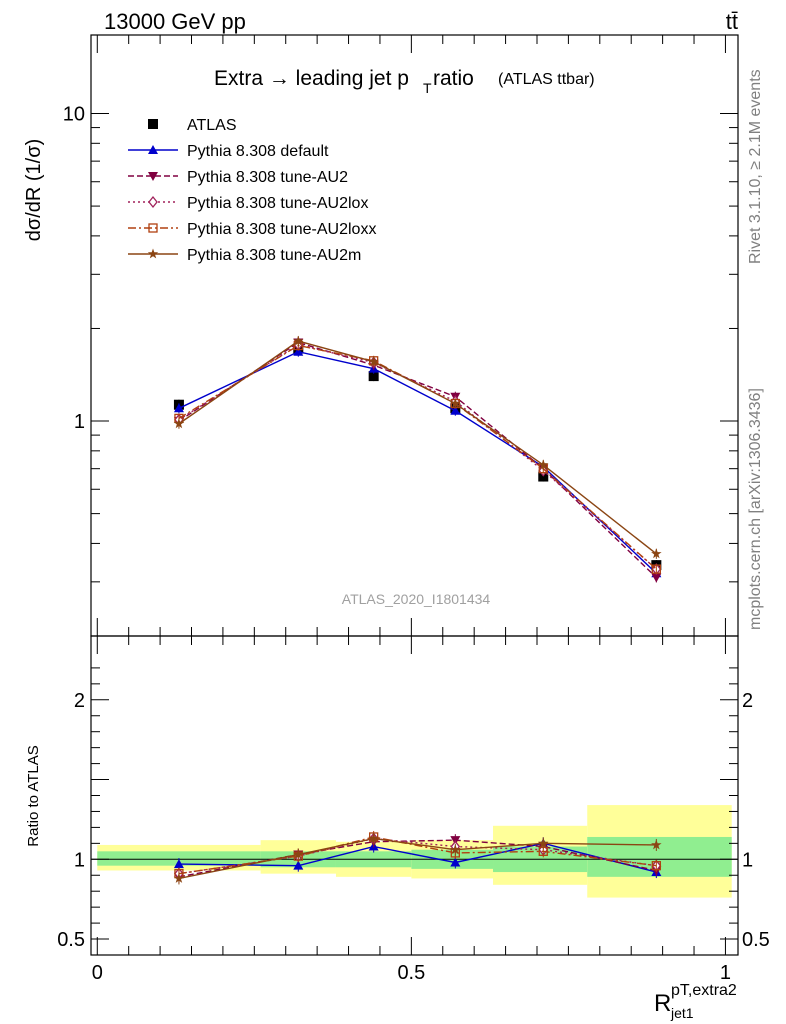 Image resolution: width=786 pixels, height=1024 pixels. I want to click on legend-entry-au2: Pythia 8.308 tune-AU2, so click(238, 177).